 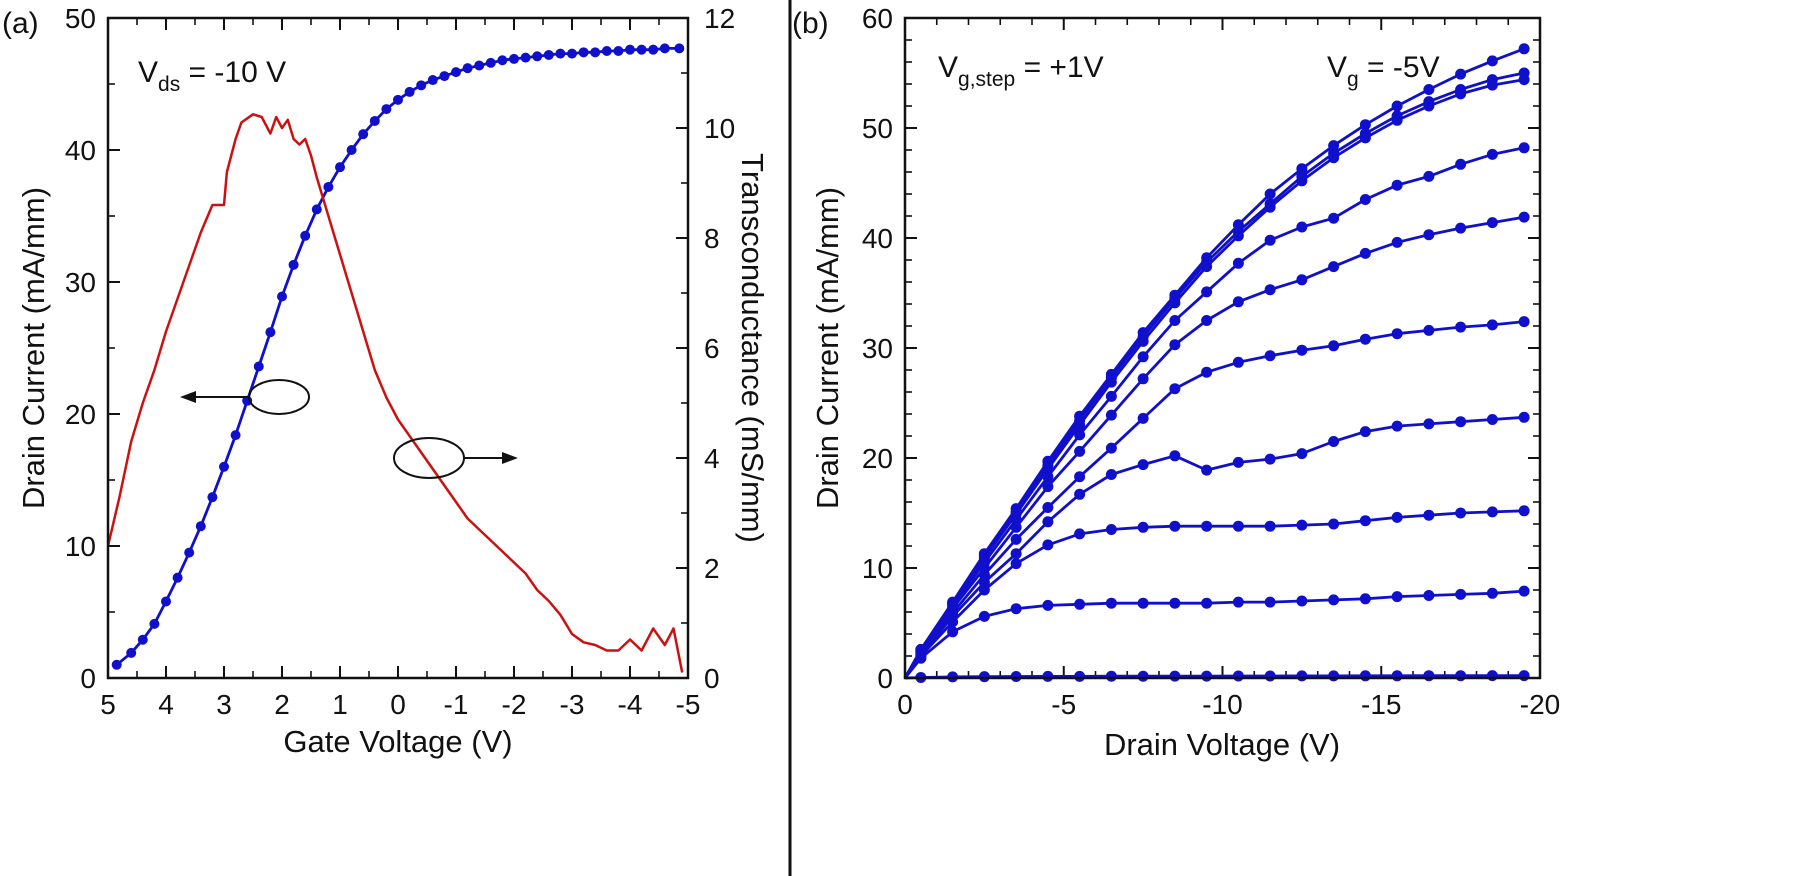 I want to click on panel-a-x-tick-label: 4, so click(x=166, y=704).